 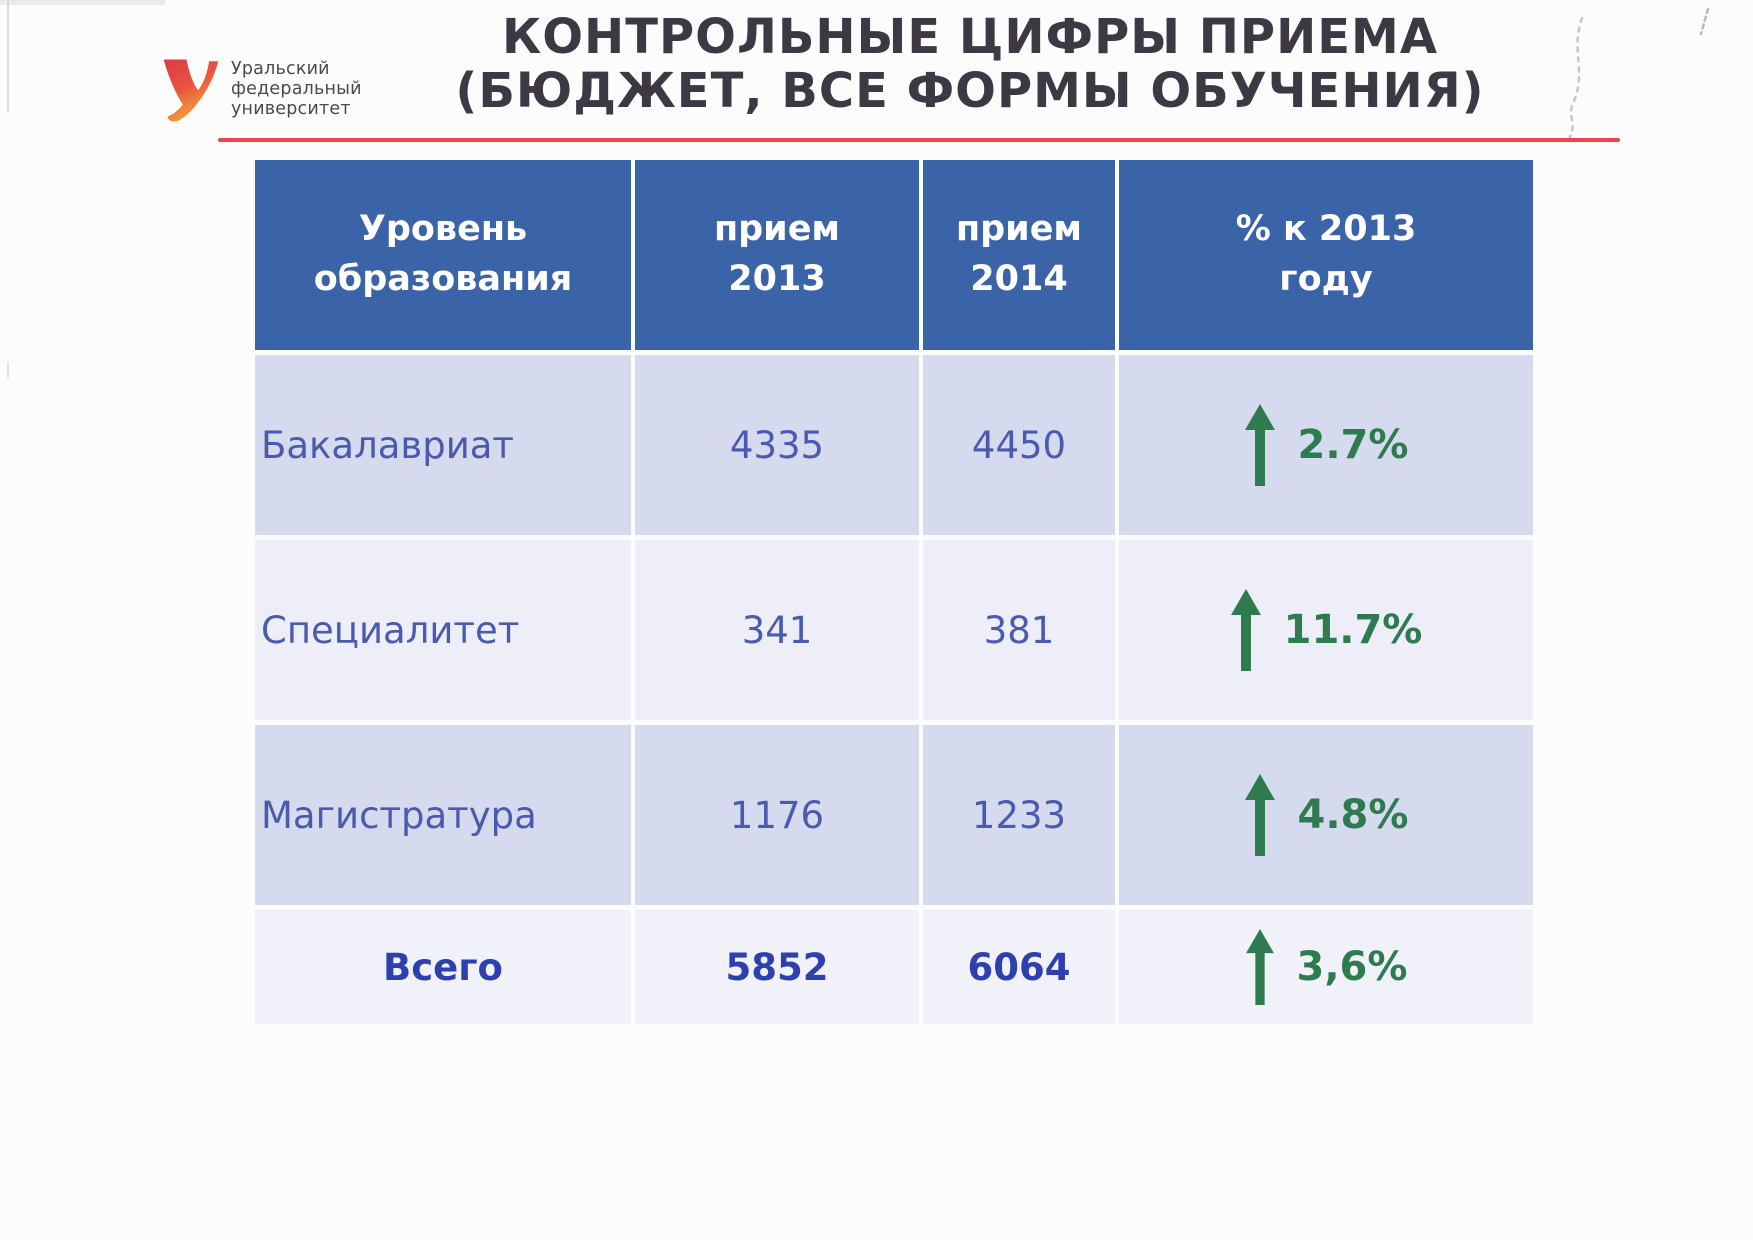 What do you see at coordinates (1019, 630) in the screenshot?
I see `cell-adm2014-specialist: 381` at bounding box center [1019, 630].